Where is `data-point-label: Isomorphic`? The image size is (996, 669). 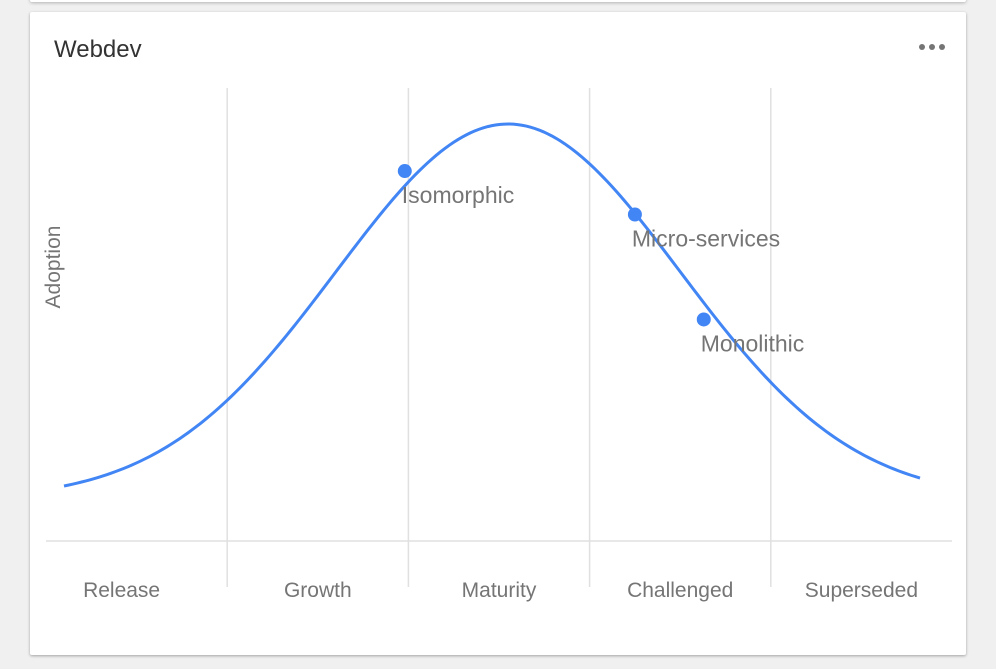
data-point-label: Isomorphic is located at coordinates (458, 195).